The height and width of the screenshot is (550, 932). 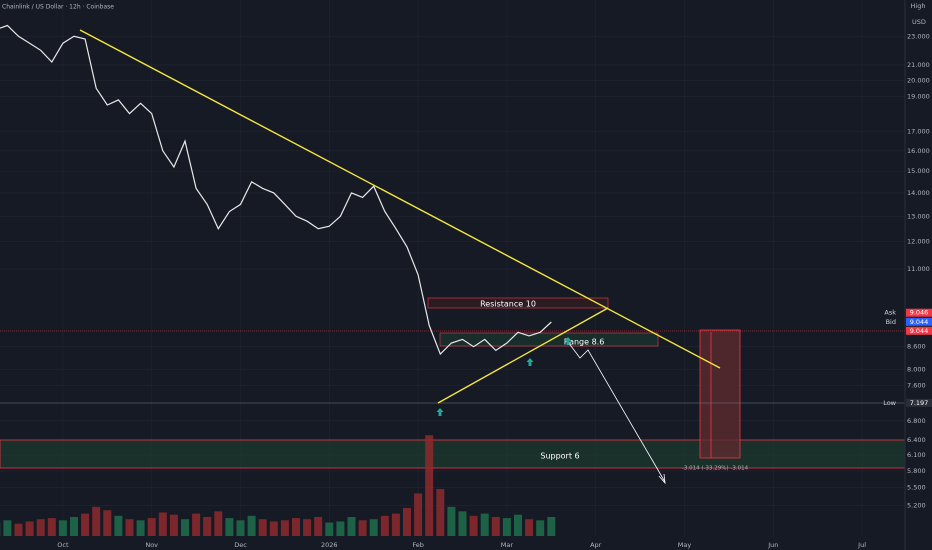 I want to click on y-tick-label: 21.000, so click(x=918, y=65).